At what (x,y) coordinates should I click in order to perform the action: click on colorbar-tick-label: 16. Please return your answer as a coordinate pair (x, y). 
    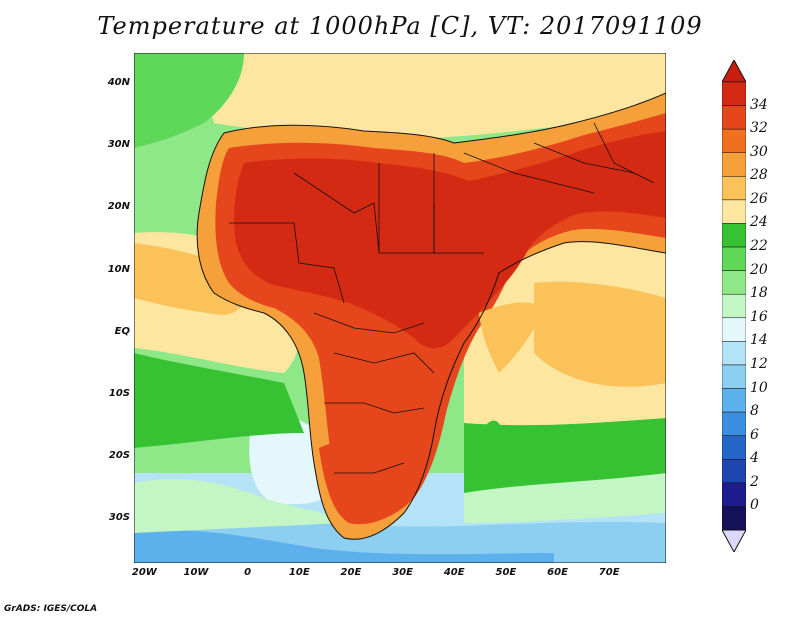
    Looking at the image, I should click on (759, 316).